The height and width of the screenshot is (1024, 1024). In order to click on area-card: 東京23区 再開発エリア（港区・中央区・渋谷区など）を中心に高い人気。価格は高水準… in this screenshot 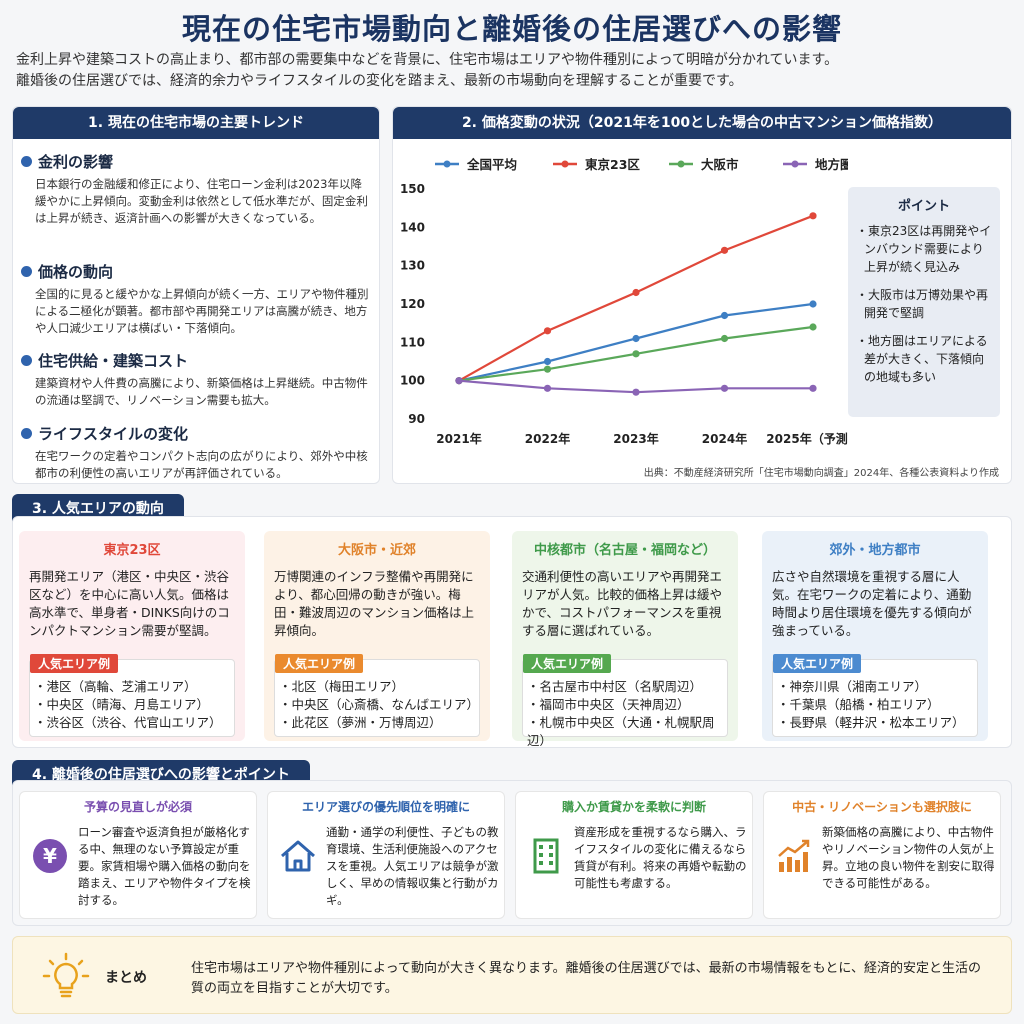, I will do `click(132, 636)`.